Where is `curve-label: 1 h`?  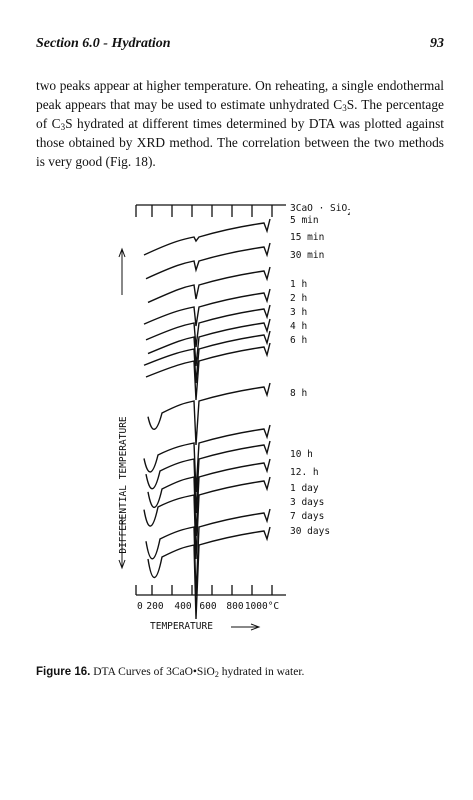 curve-label: 1 h is located at coordinates (298, 284).